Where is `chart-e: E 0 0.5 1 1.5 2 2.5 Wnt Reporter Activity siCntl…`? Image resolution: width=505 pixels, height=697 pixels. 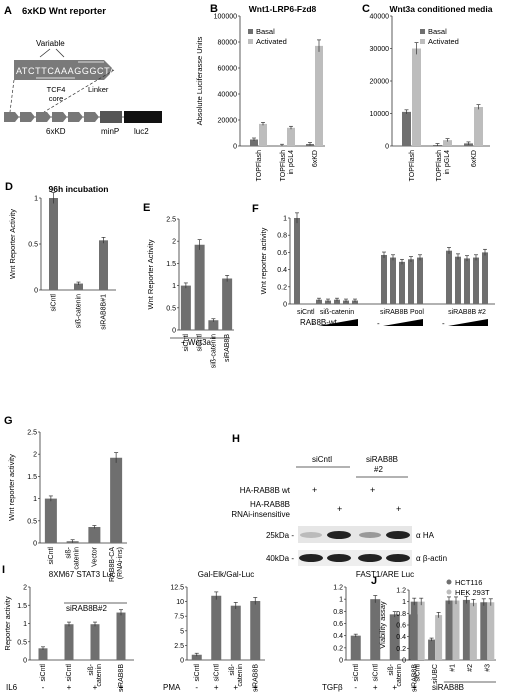 chart-e: E 0 0.5 1 1.5 2 2.5 Wnt Reporter Activity siCntl… is located at coordinates (188, 285).